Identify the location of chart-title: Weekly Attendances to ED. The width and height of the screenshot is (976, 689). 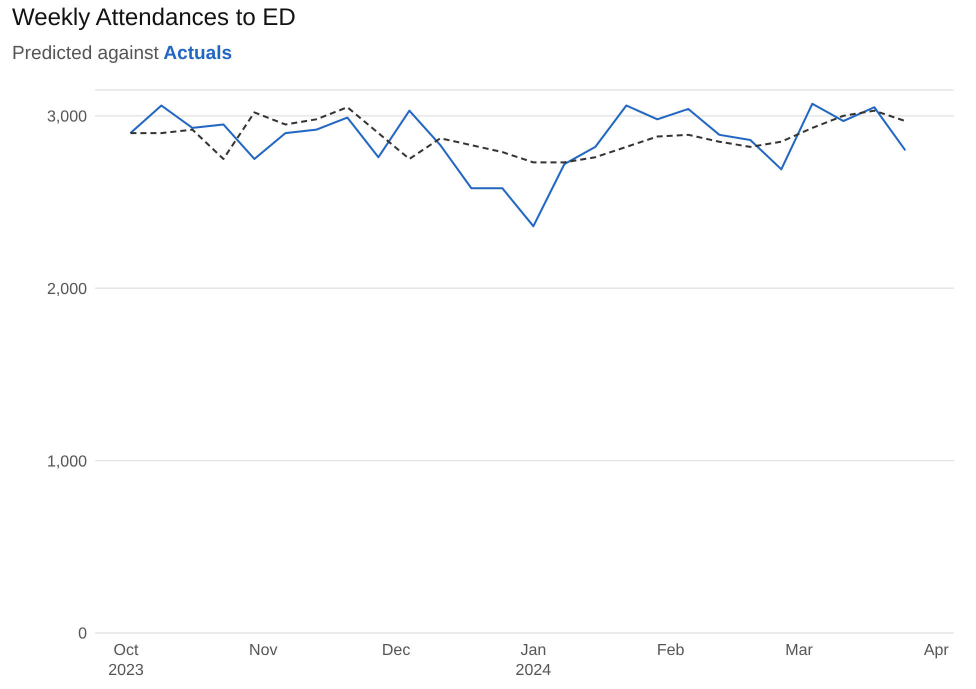
(154, 18).